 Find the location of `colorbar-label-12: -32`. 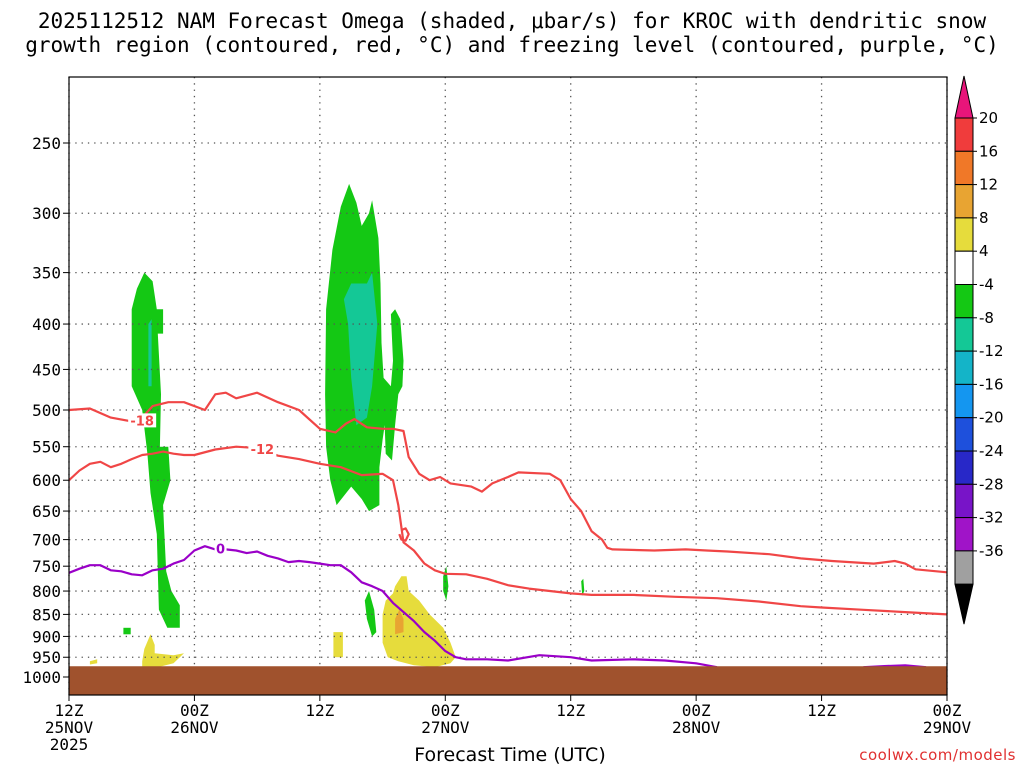

colorbar-label-12: -32 is located at coordinates (991, 518).